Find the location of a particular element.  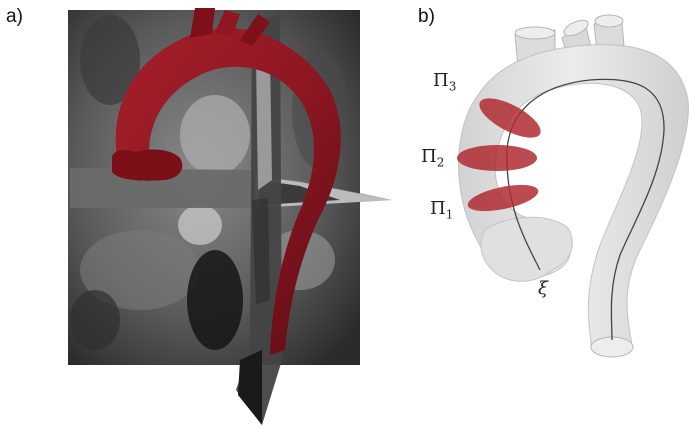

plane-index: 3 is located at coordinates (452, 86).